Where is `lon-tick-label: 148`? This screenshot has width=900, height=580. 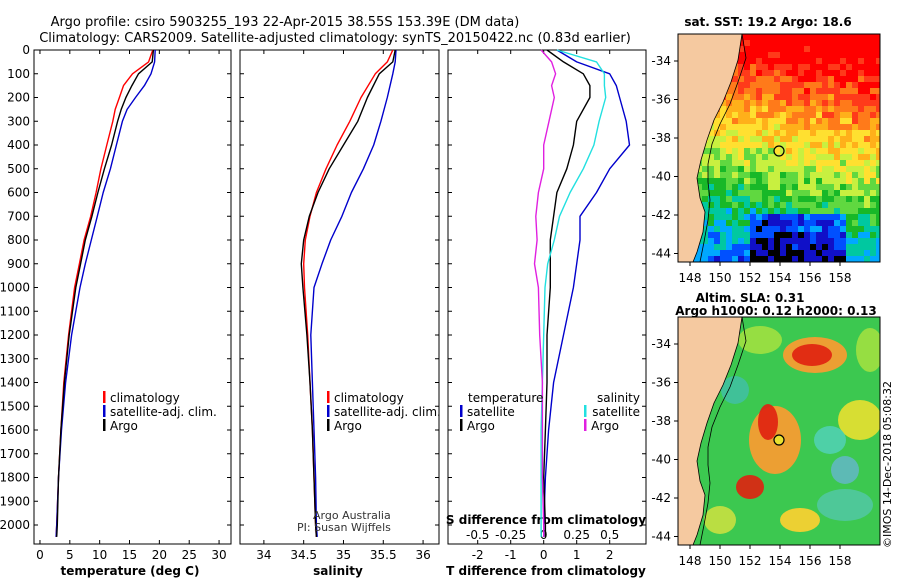
lon-tick-label: 148 is located at coordinates (690, 278).